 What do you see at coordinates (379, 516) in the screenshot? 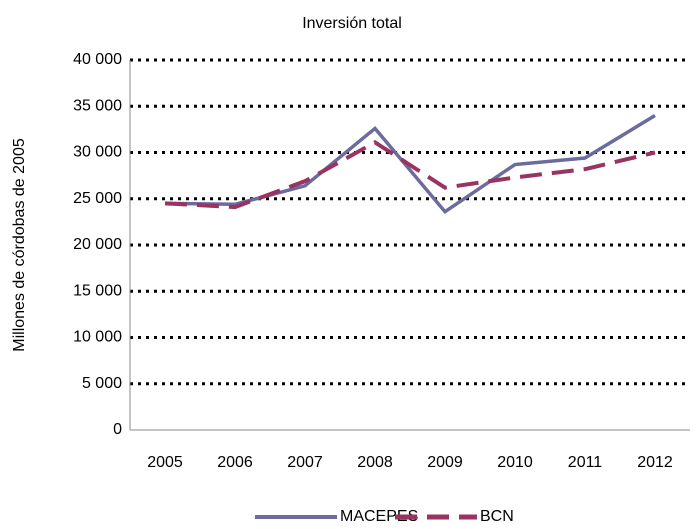
I see `legend-label: MACEPES` at bounding box center [379, 516].